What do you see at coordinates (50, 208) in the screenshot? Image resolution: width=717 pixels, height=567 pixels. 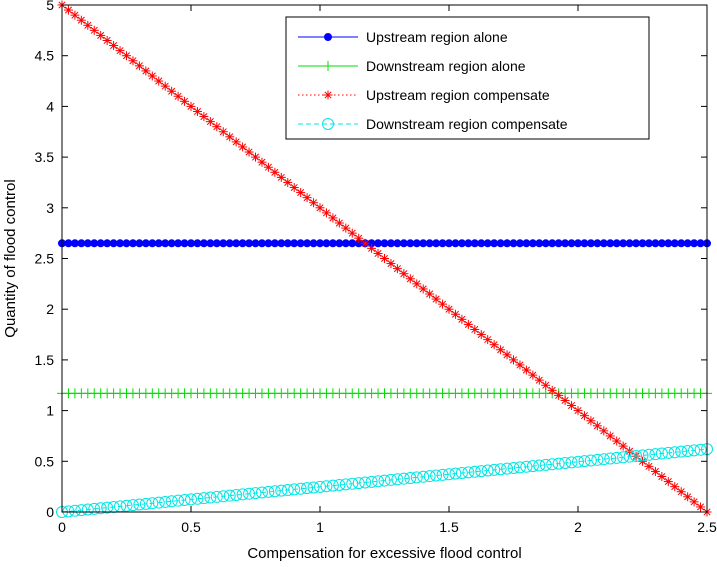 I see `y-tick-label: 3` at bounding box center [50, 208].